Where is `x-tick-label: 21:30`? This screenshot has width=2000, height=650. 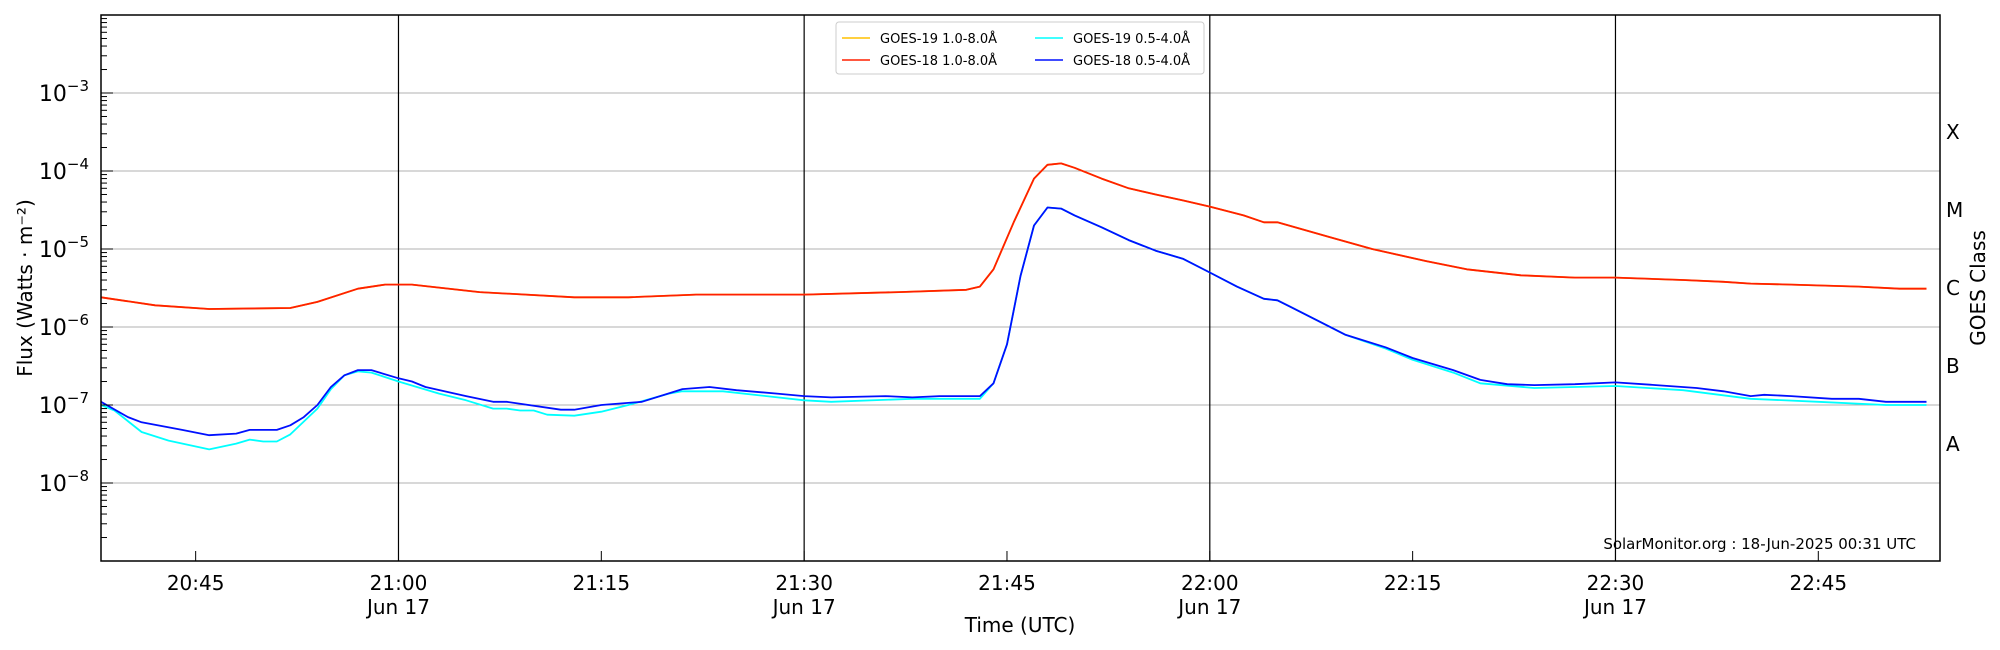
x-tick-label: 21:30 is located at coordinates (804, 583).